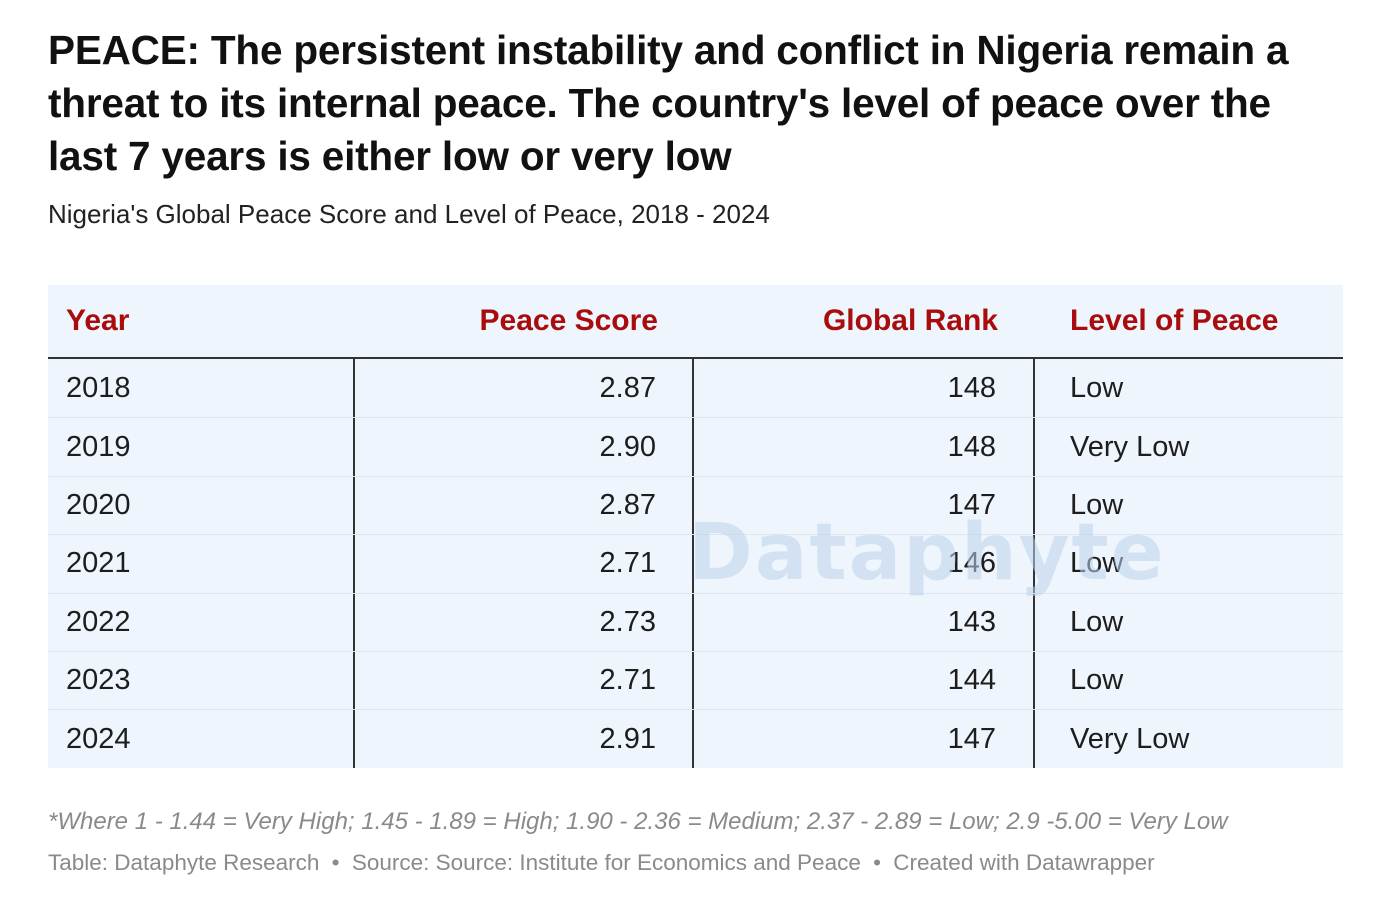 The width and height of the screenshot is (1386, 900). What do you see at coordinates (568, 320) in the screenshot?
I see `column-header-peace-score: Peace Score` at bounding box center [568, 320].